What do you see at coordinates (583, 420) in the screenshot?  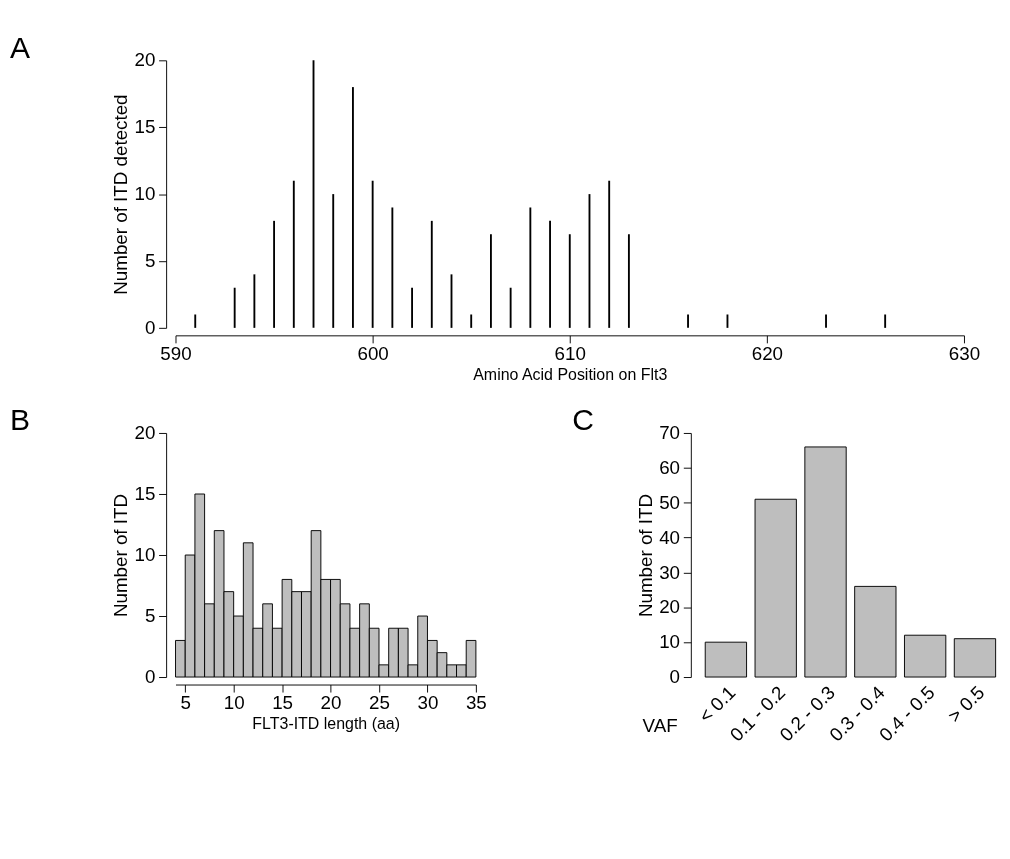 I see `chart-title: C` at bounding box center [583, 420].